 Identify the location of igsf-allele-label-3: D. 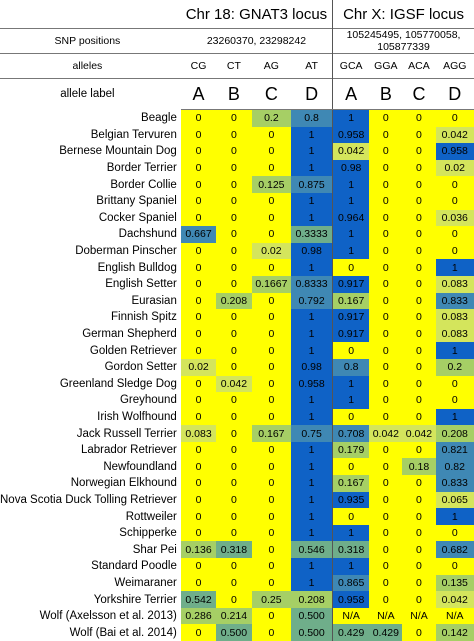
(455, 94).